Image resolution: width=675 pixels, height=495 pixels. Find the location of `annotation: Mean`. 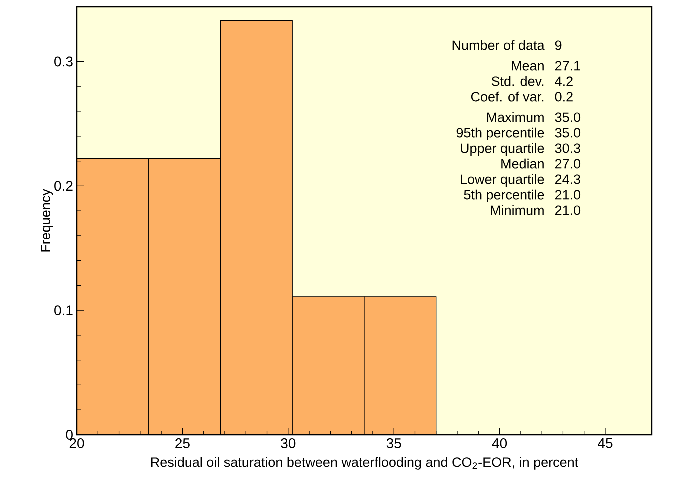

annotation: Mean is located at coordinates (528, 66).